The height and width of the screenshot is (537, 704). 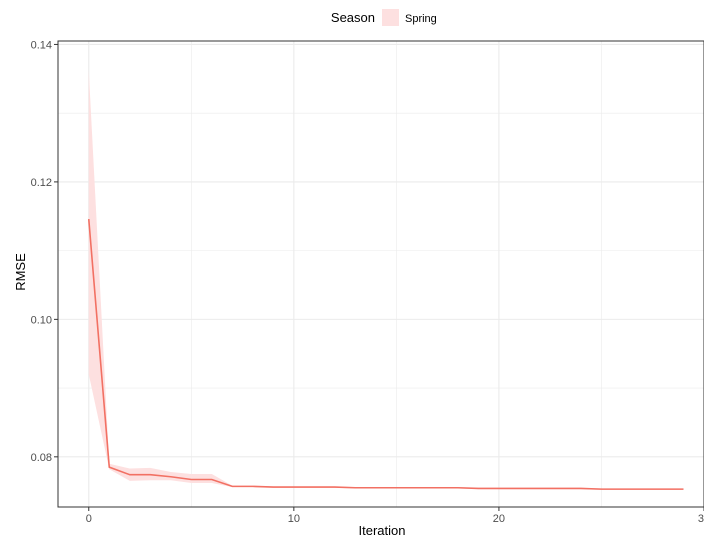 What do you see at coordinates (353, 17) in the screenshot?
I see `legend-title: Season` at bounding box center [353, 17].